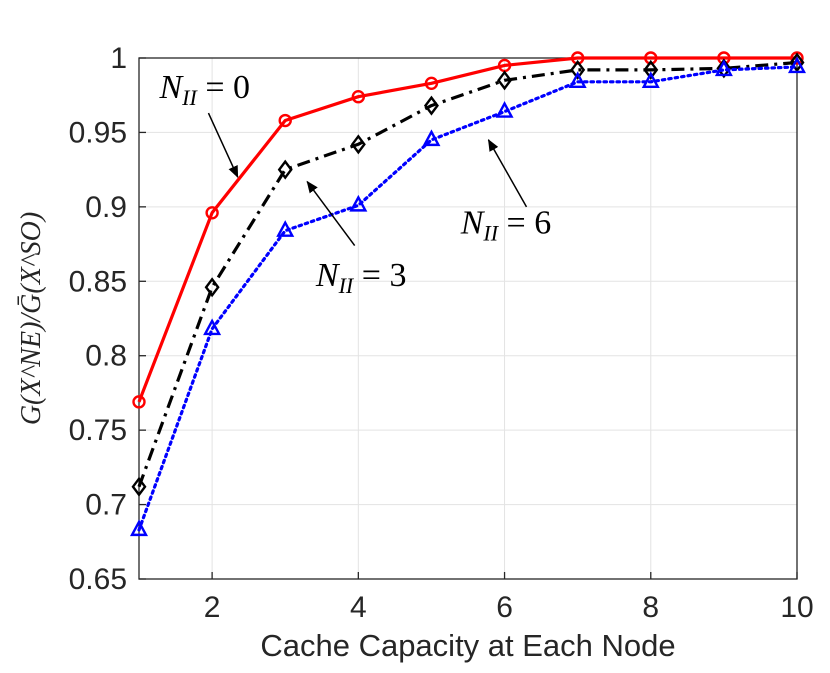 The width and height of the screenshot is (830, 673). I want to click on x-tick-label: 8, so click(650, 607).